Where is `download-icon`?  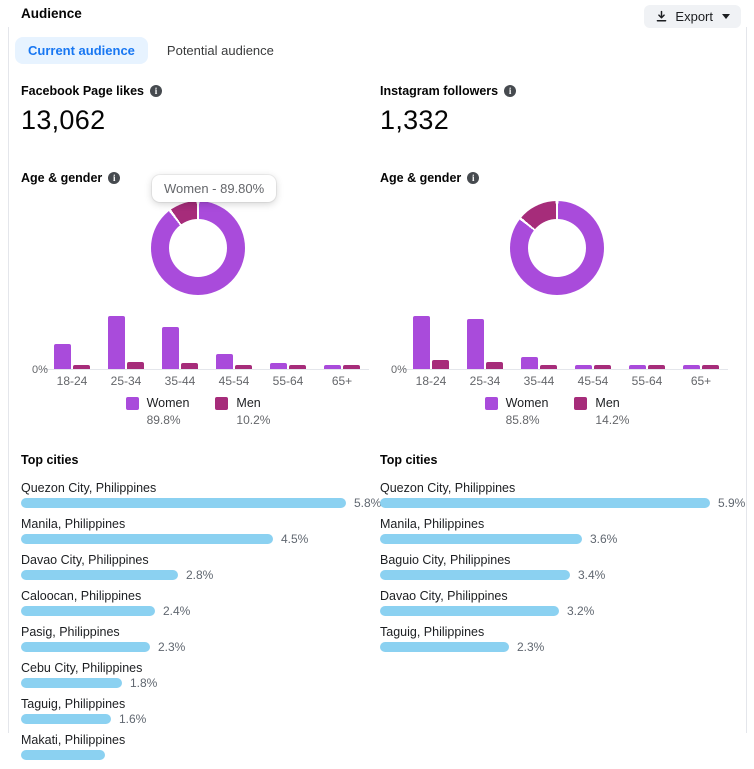 download-icon is located at coordinates (661, 16).